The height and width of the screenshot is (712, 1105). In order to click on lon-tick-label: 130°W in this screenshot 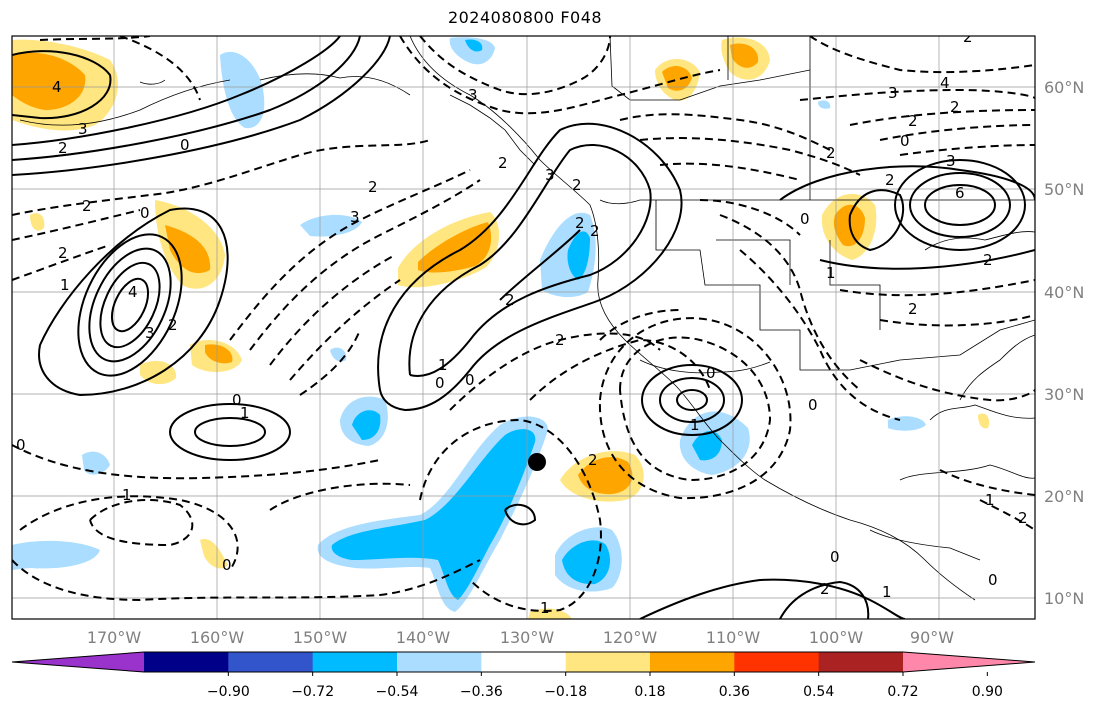, I will do `click(527, 637)`.